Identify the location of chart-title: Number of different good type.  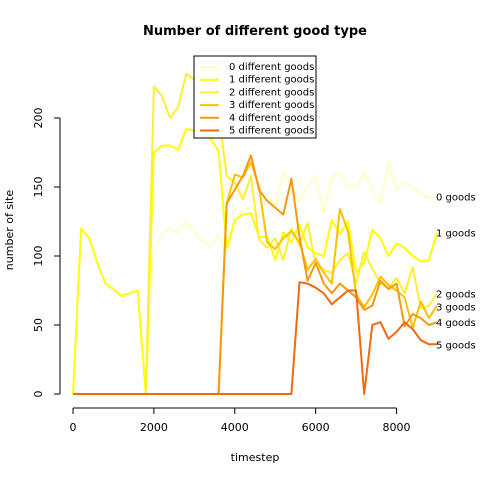
(255, 31).